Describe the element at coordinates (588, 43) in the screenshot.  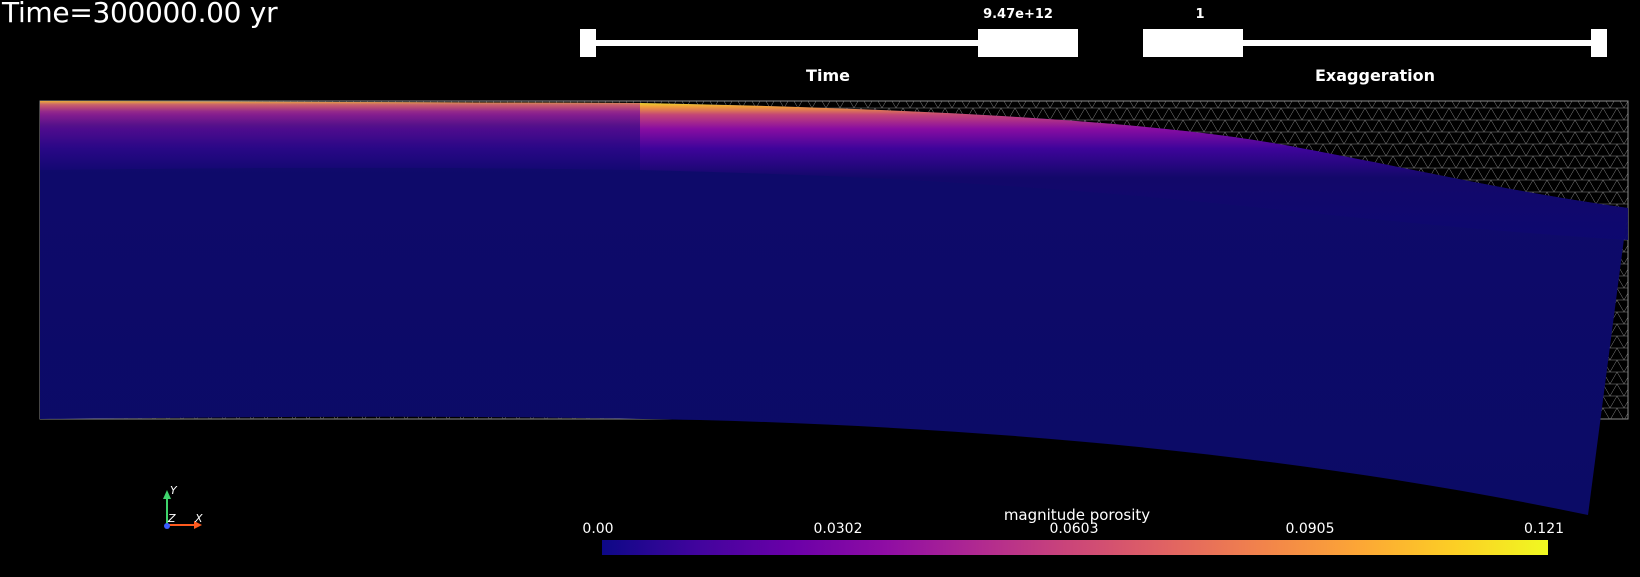
I see `time-slider-left-cap` at that location.